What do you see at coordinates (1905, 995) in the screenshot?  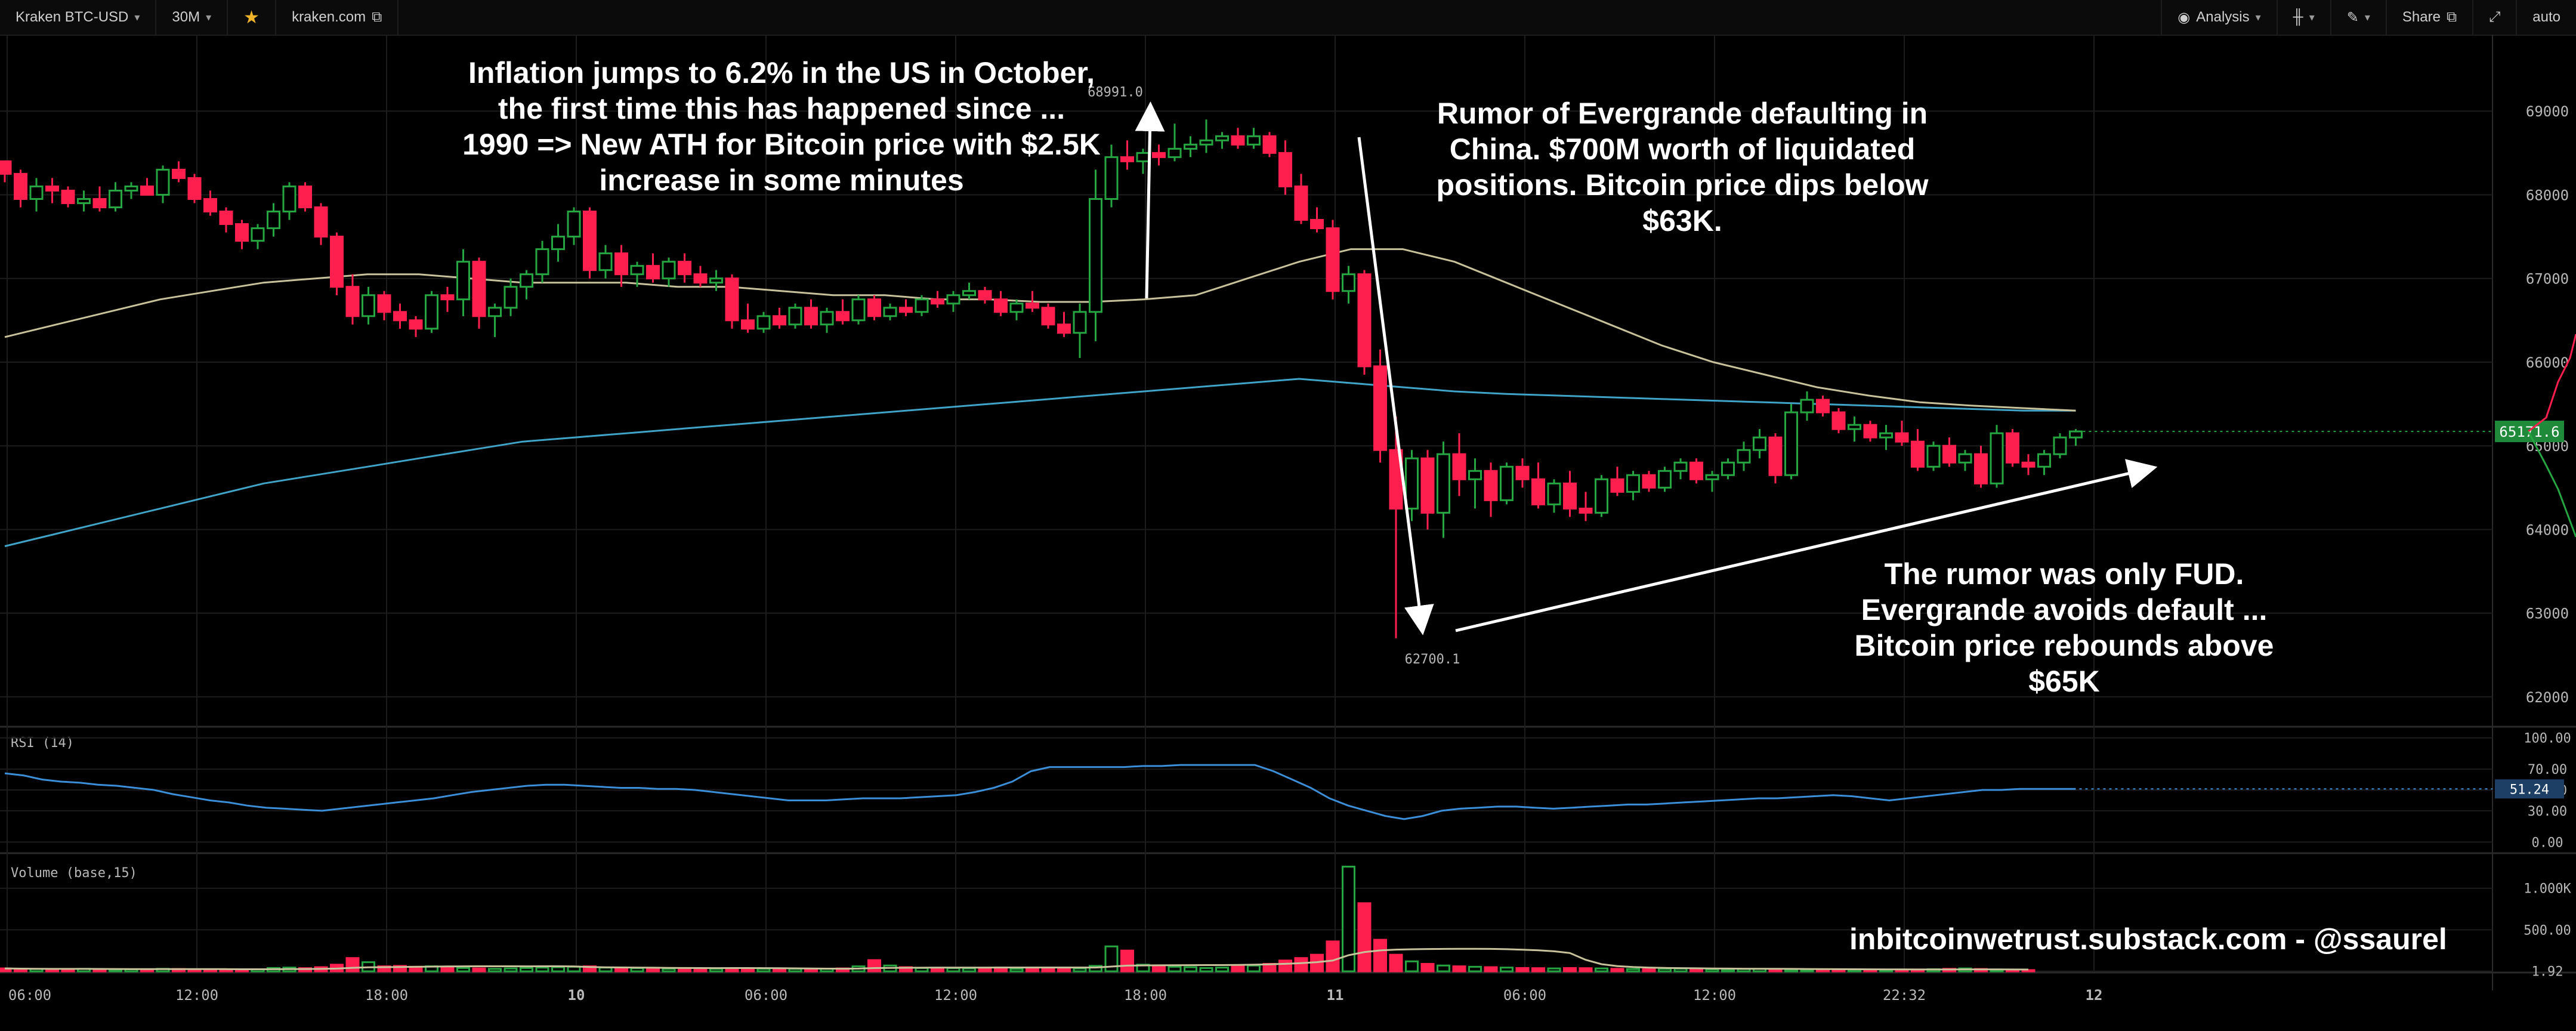 I see `time-tick-label: 22:32` at bounding box center [1905, 995].